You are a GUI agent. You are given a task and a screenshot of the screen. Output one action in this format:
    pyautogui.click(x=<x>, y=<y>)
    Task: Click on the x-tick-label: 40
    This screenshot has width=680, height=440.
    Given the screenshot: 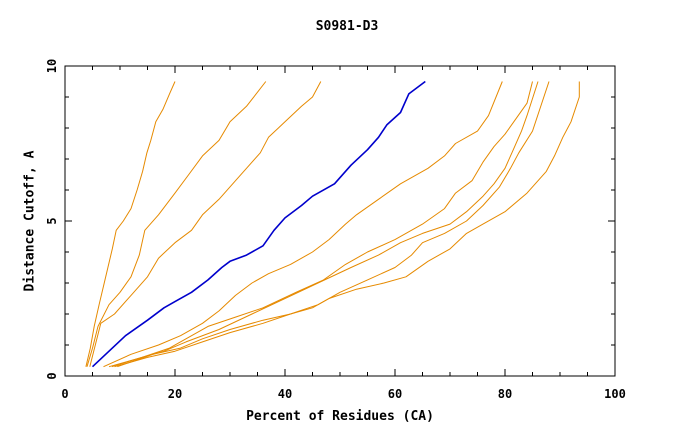 What is the action you would take?
    pyautogui.click(x=285, y=394)
    